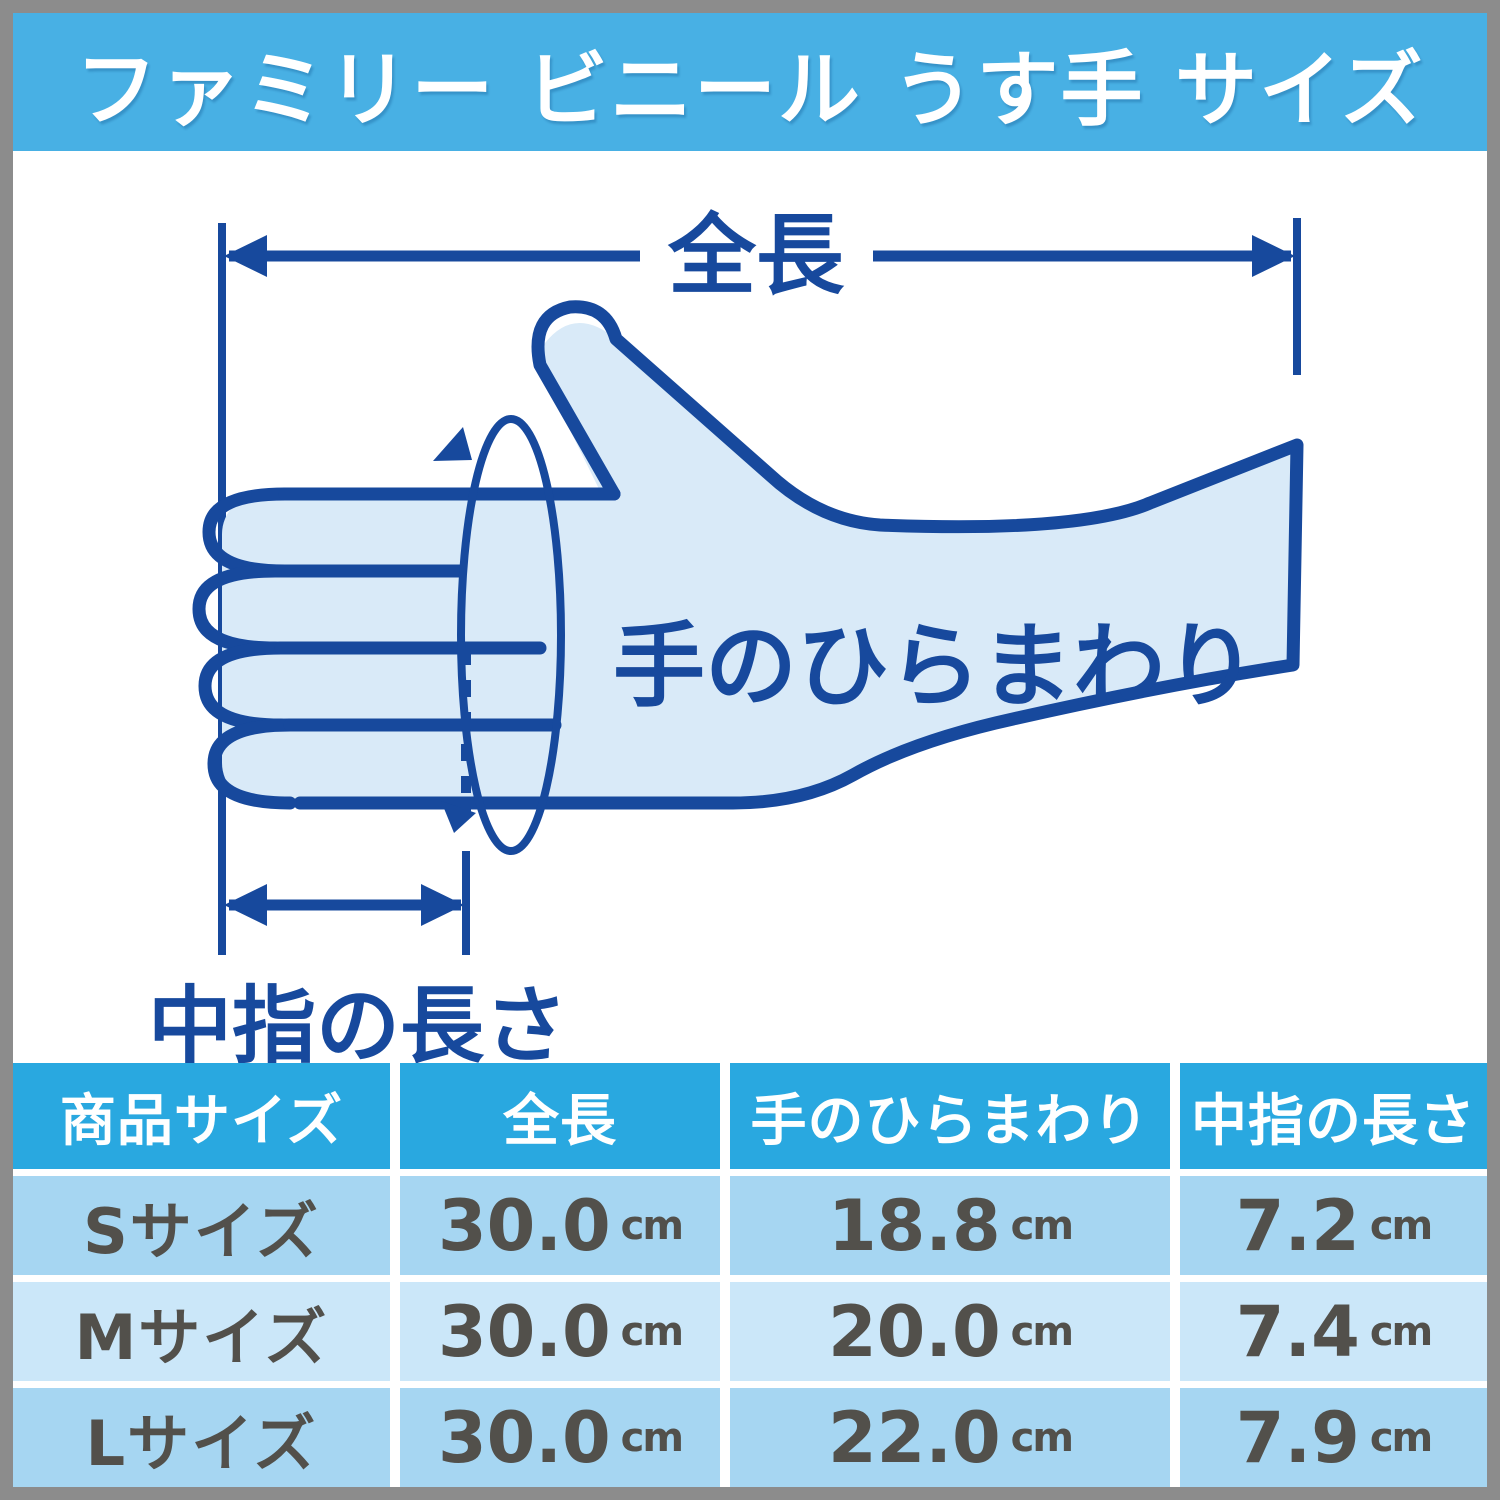  What do you see at coordinates (344, 905) in the screenshot?
I see `middle-finger-dimension` at bounding box center [344, 905].